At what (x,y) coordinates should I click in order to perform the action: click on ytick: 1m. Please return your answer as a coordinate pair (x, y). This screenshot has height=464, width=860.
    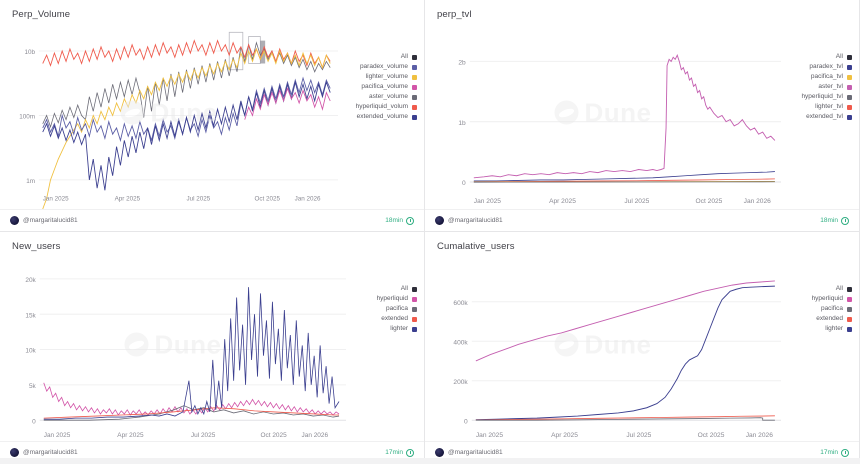
    Looking at the image, I should click on (30, 181).